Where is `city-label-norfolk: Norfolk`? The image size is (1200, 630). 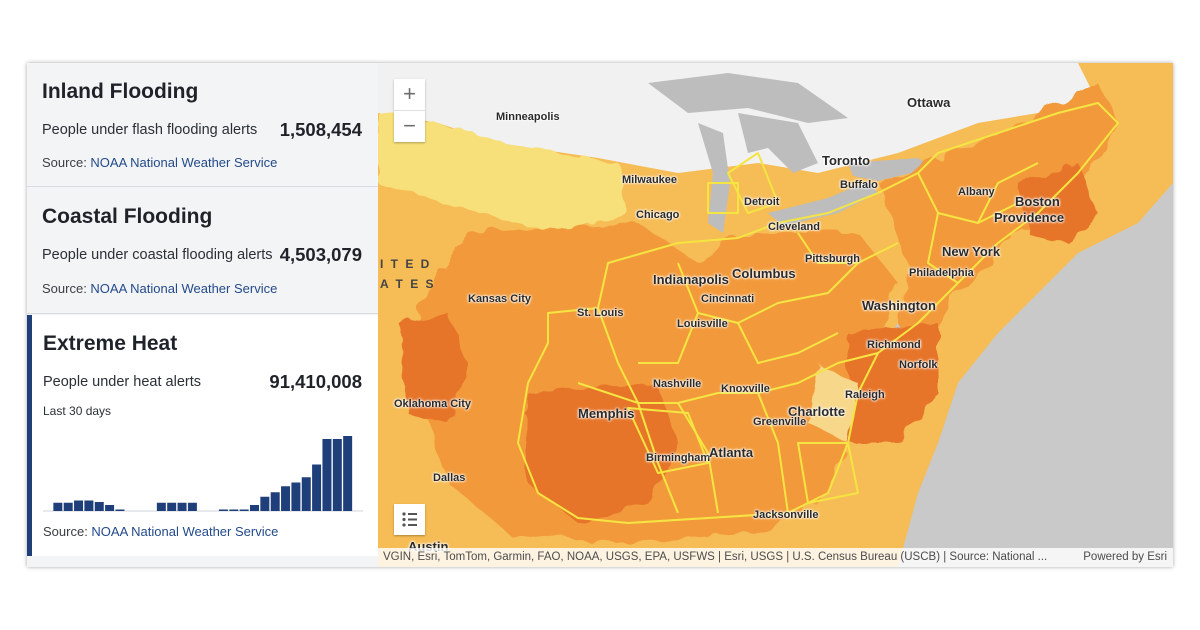 city-label-norfolk: Norfolk is located at coordinates (918, 365).